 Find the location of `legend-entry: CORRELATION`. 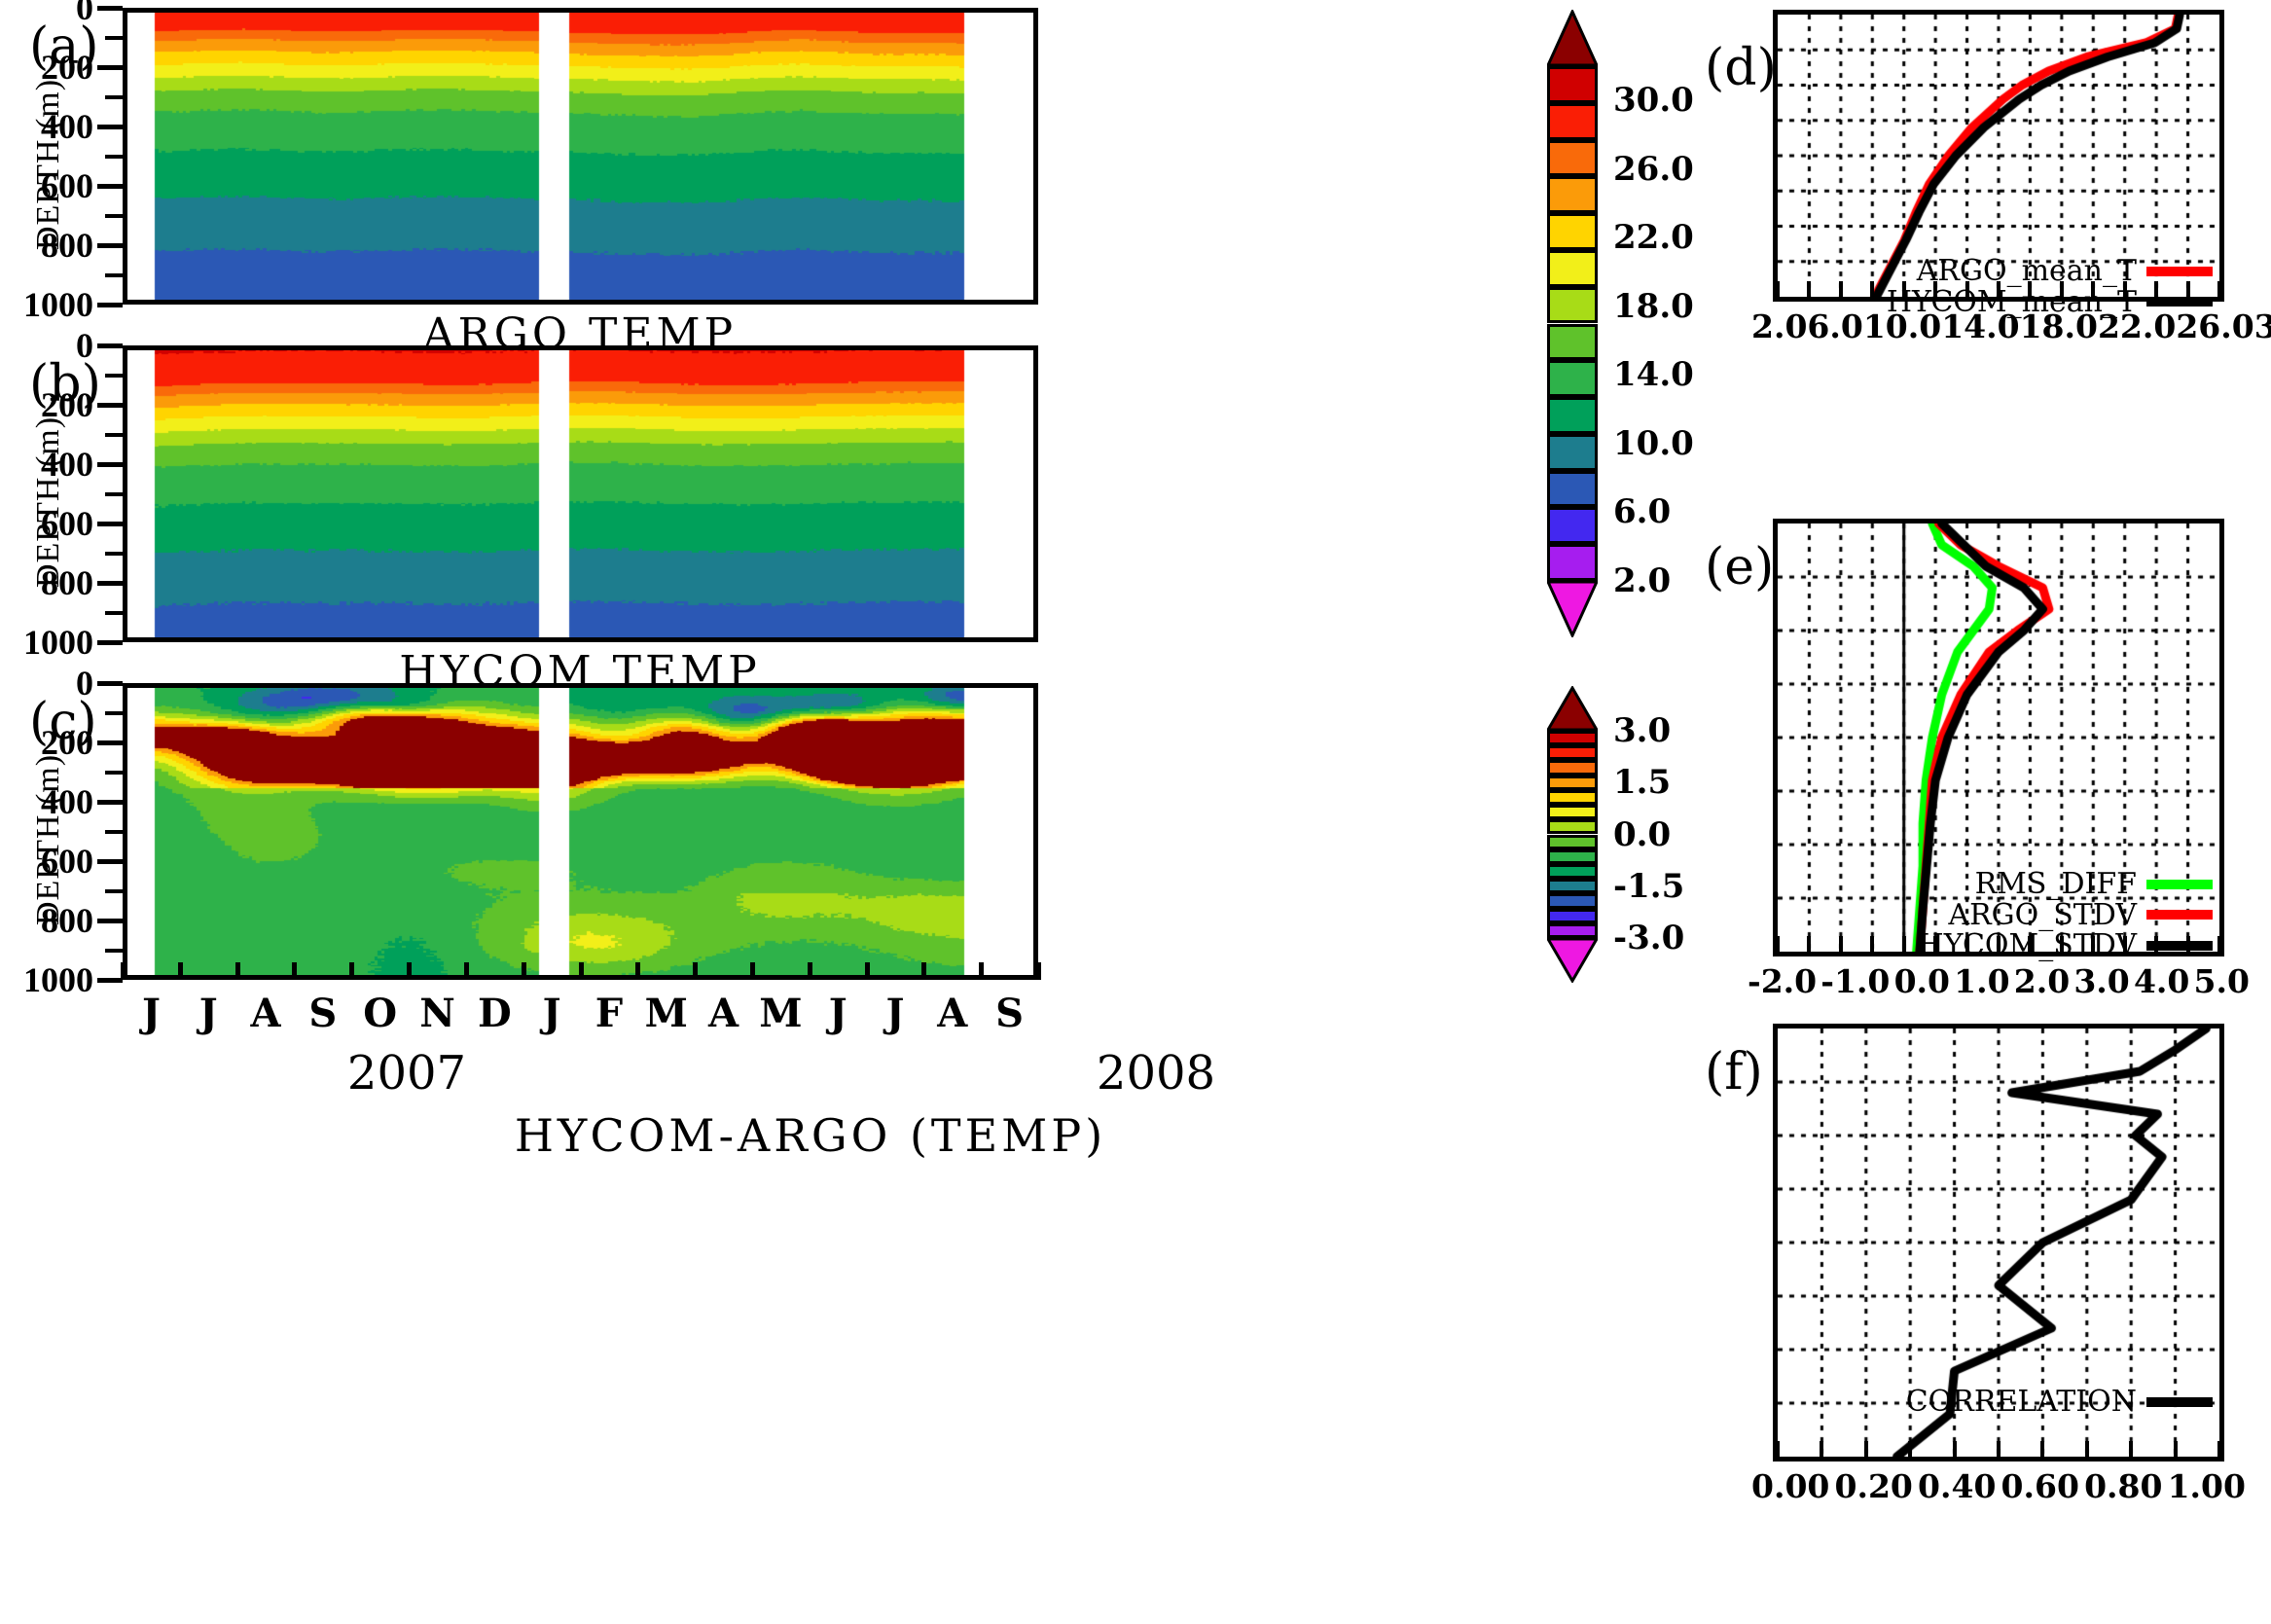

legend-entry: CORRELATION is located at coordinates (2045, 1402).